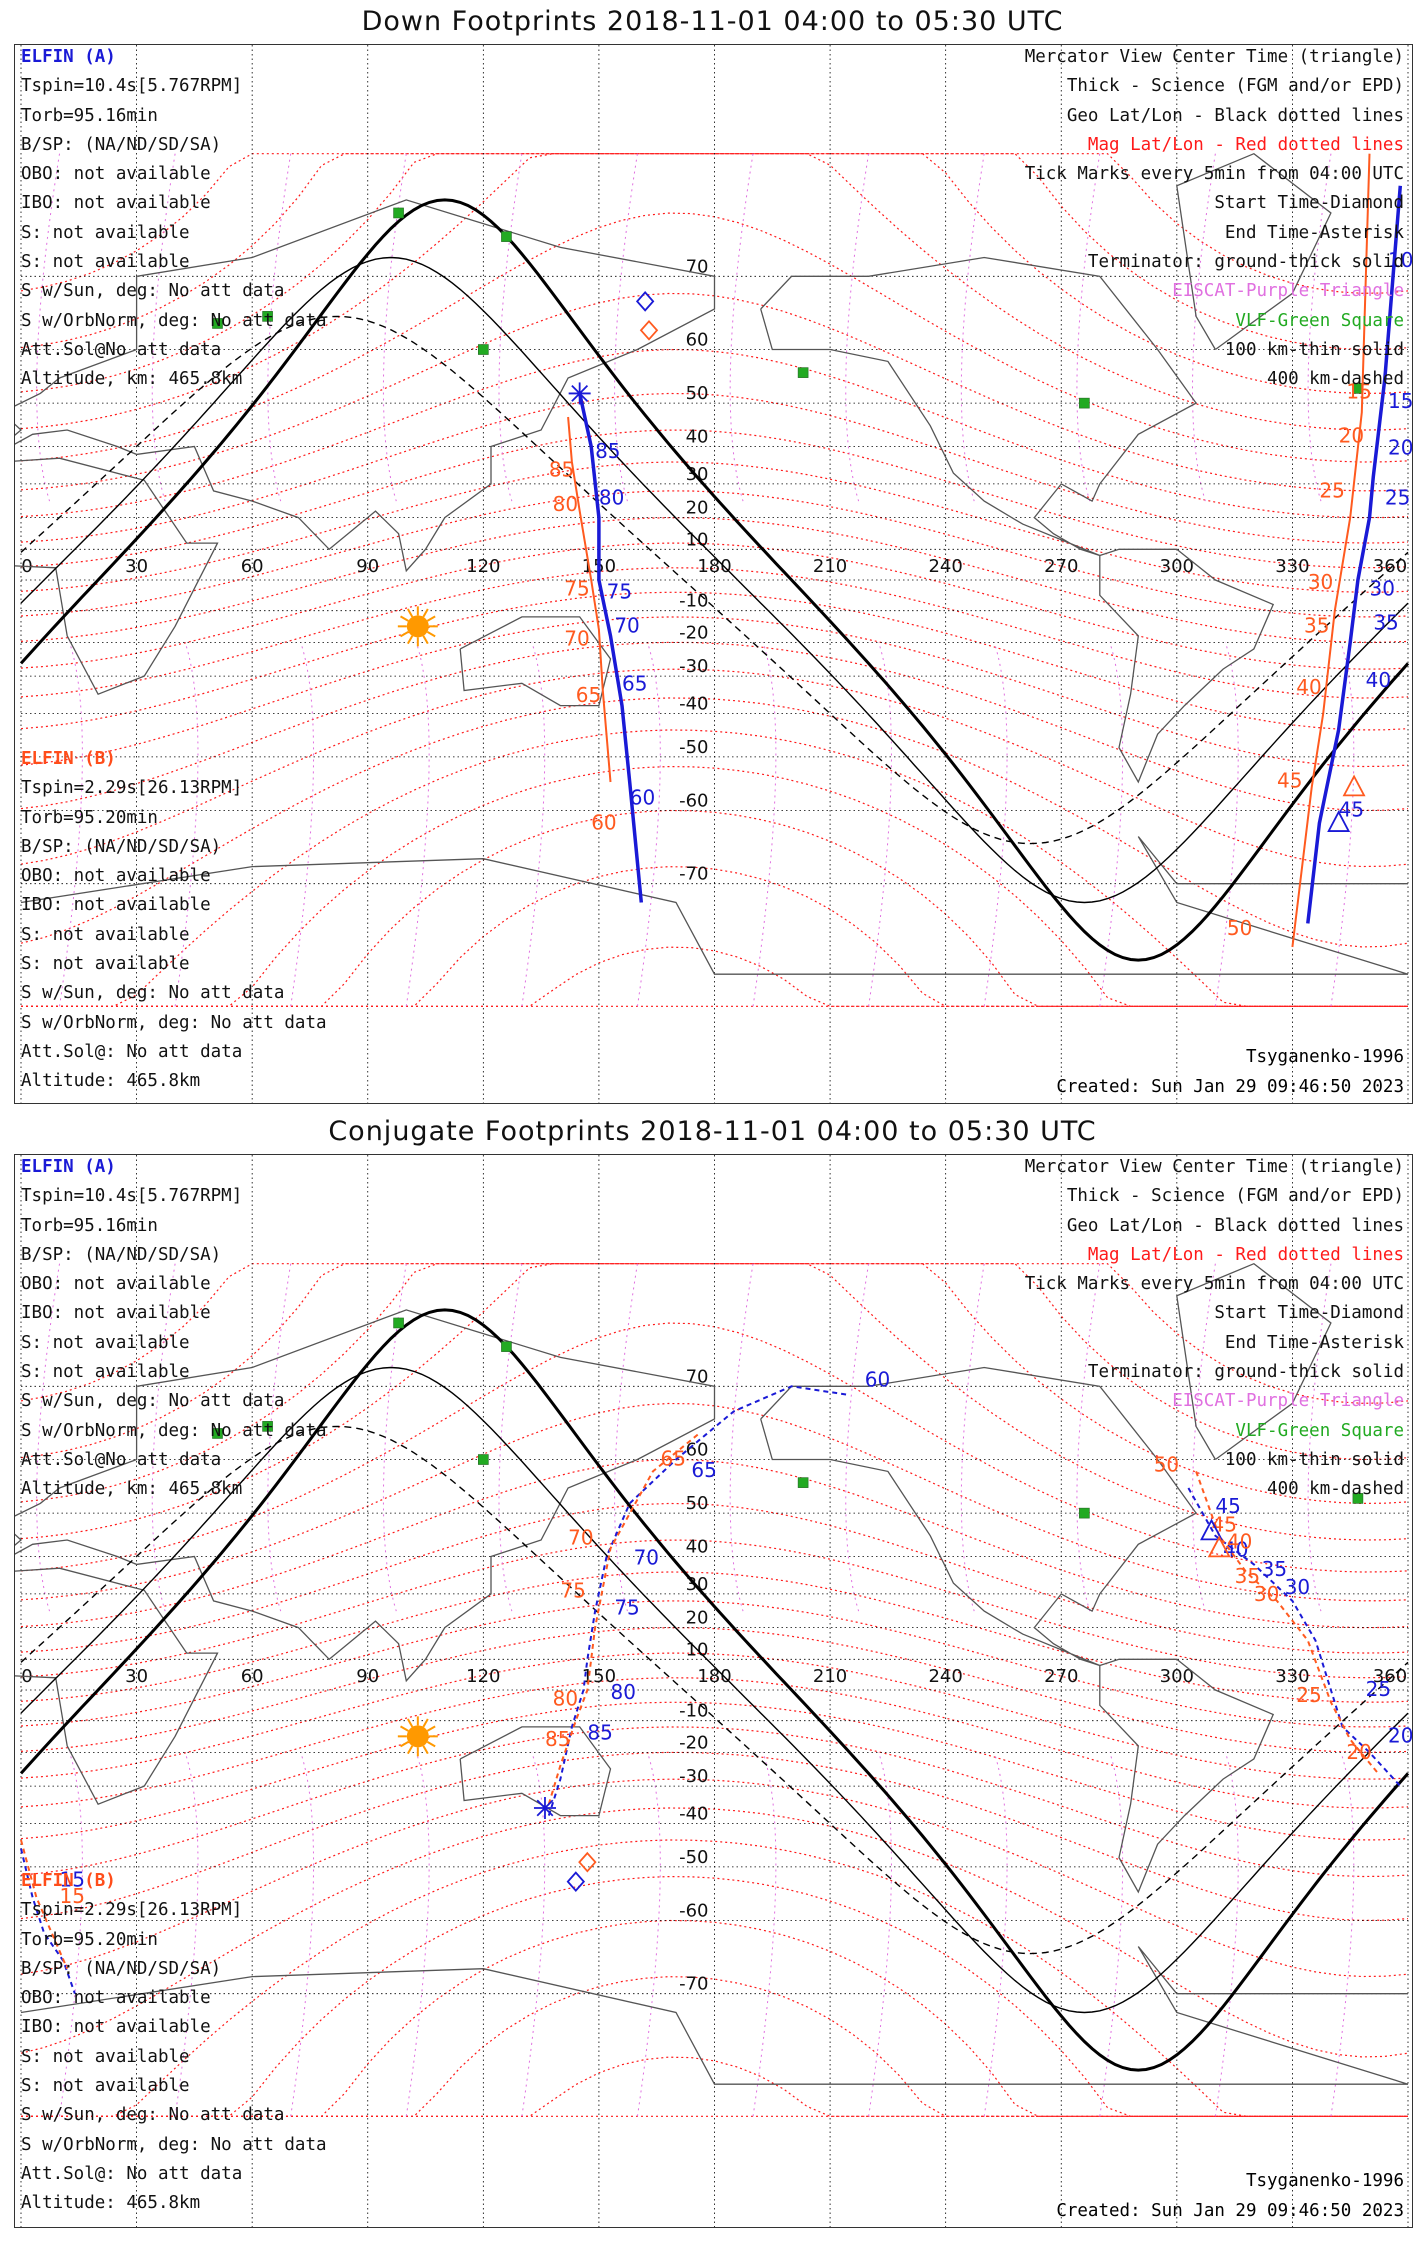  What do you see at coordinates (693, 632) in the screenshot?
I see `lat-label: -20` at bounding box center [693, 632].